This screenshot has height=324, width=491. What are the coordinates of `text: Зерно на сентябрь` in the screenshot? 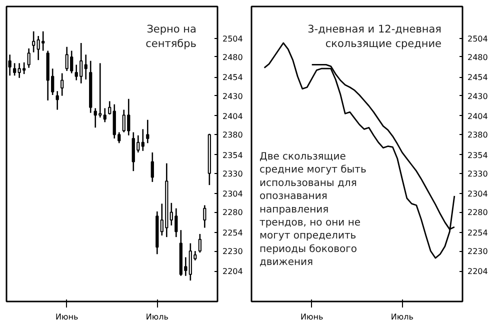 It's located at (171, 37).